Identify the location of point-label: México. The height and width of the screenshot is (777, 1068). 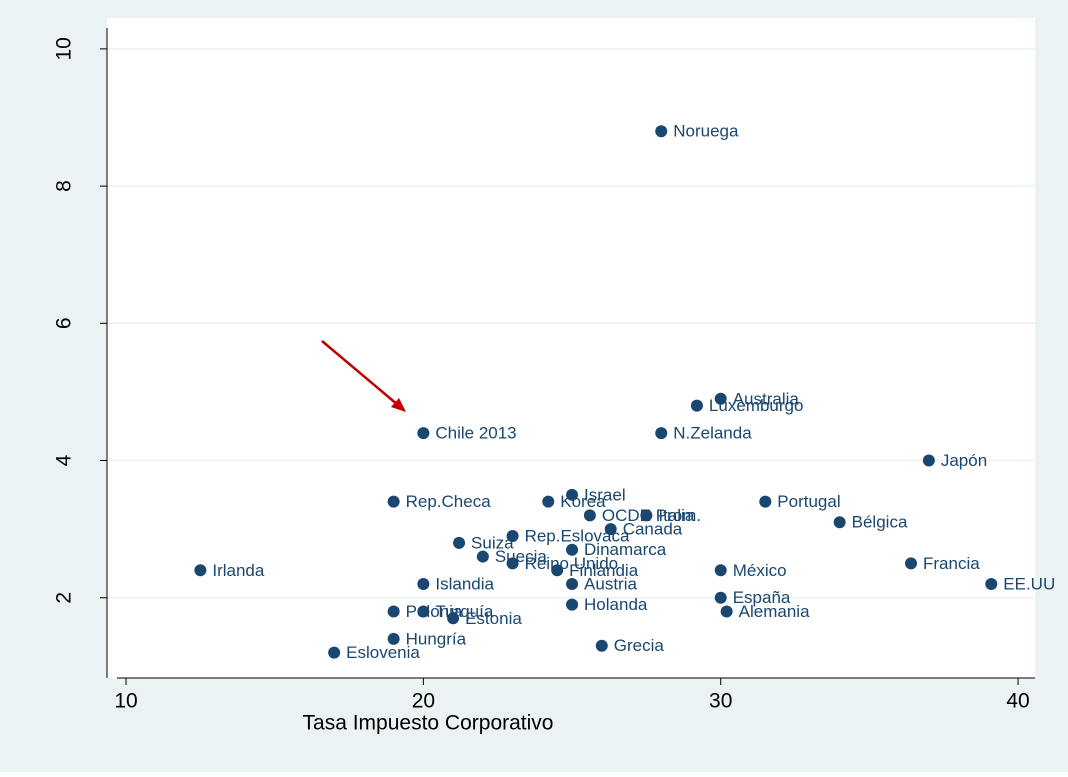
(760, 570).